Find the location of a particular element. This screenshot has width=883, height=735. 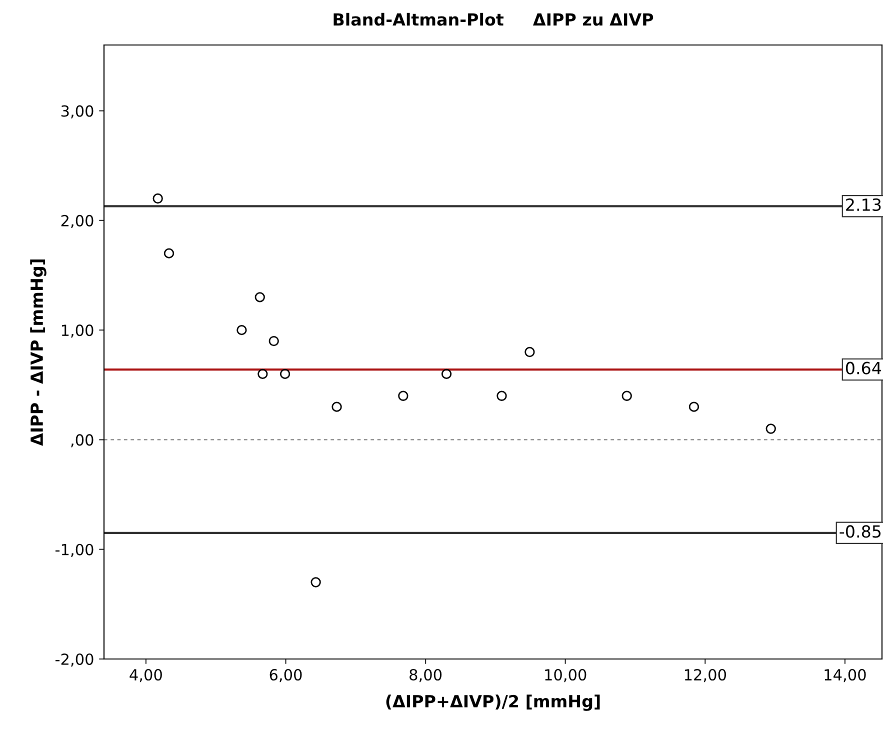

y-tick-label: -1,00 is located at coordinates (74, 550).